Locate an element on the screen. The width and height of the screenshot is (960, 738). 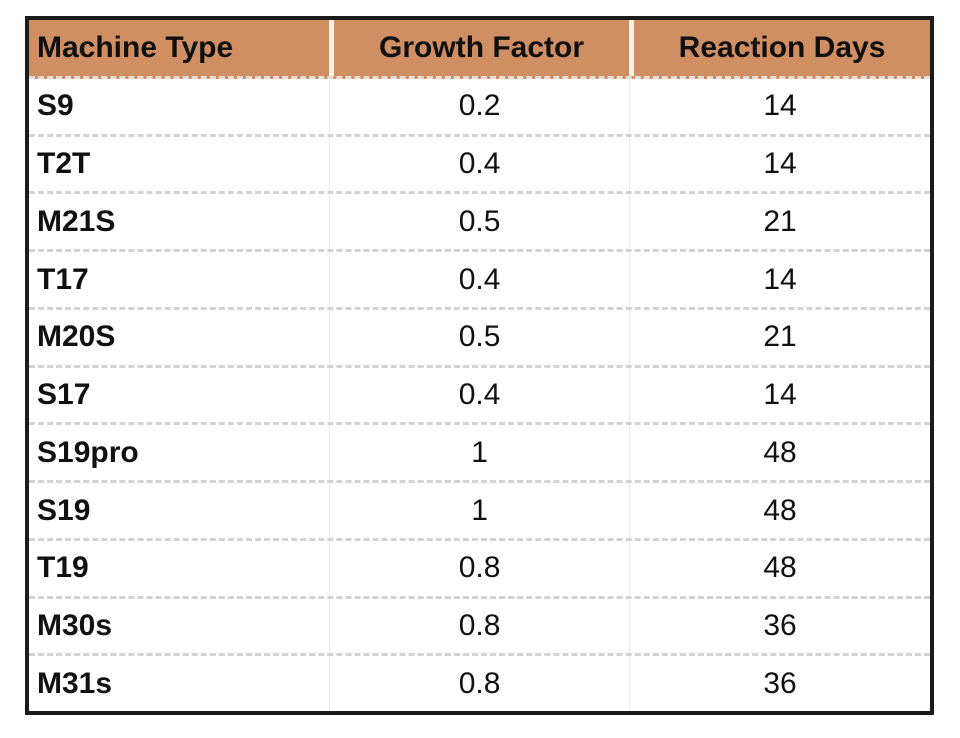
machine-type-cell: S17 is located at coordinates (64, 395).